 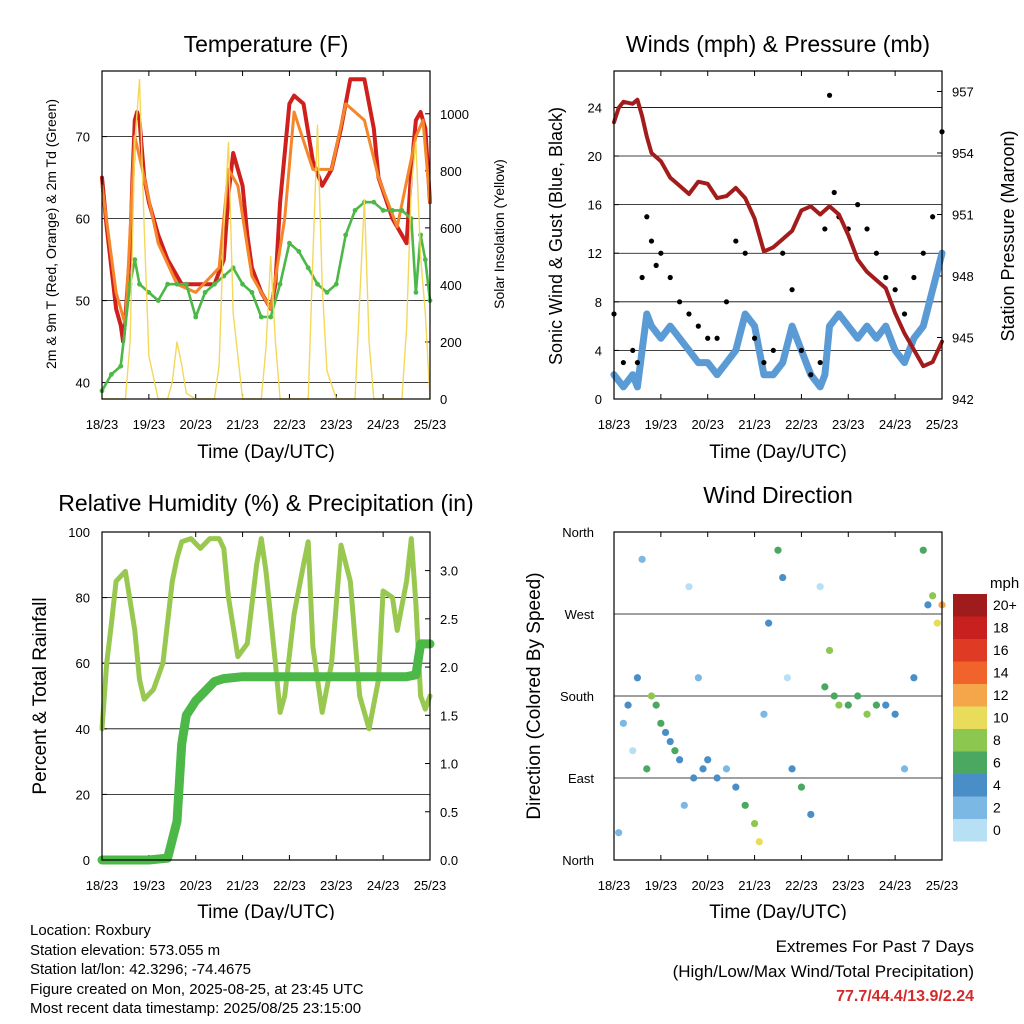 What do you see at coordinates (598, 350) in the screenshot?
I see `y-tick-label: 4` at bounding box center [598, 350].